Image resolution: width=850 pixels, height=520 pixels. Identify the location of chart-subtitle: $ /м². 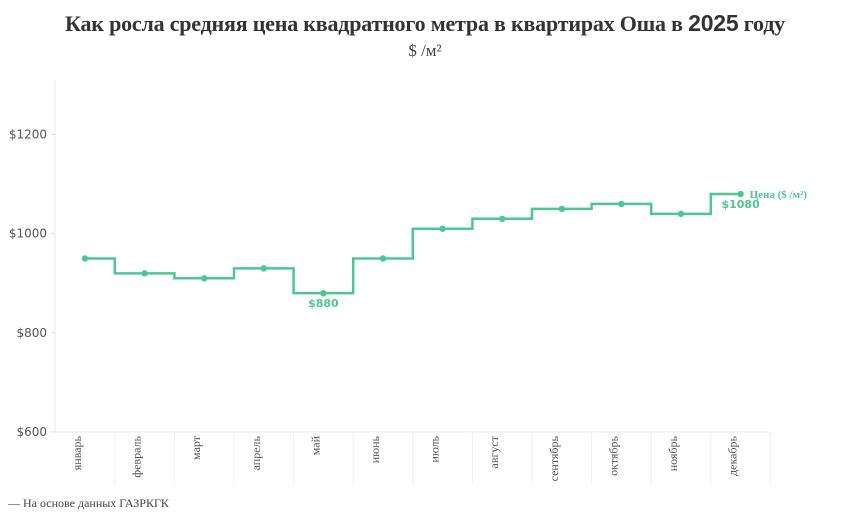
(425, 50).